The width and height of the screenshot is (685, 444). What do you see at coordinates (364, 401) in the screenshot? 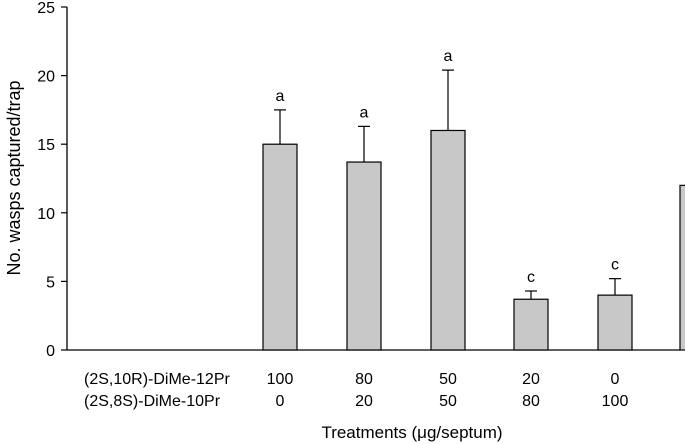
I see `x-tick-label-row2: 20` at bounding box center [364, 401].